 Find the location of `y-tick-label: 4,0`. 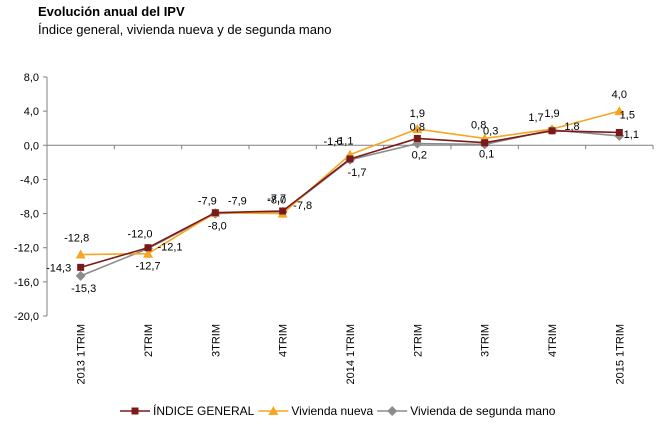

y-tick-label: 4,0 is located at coordinates (31, 112).